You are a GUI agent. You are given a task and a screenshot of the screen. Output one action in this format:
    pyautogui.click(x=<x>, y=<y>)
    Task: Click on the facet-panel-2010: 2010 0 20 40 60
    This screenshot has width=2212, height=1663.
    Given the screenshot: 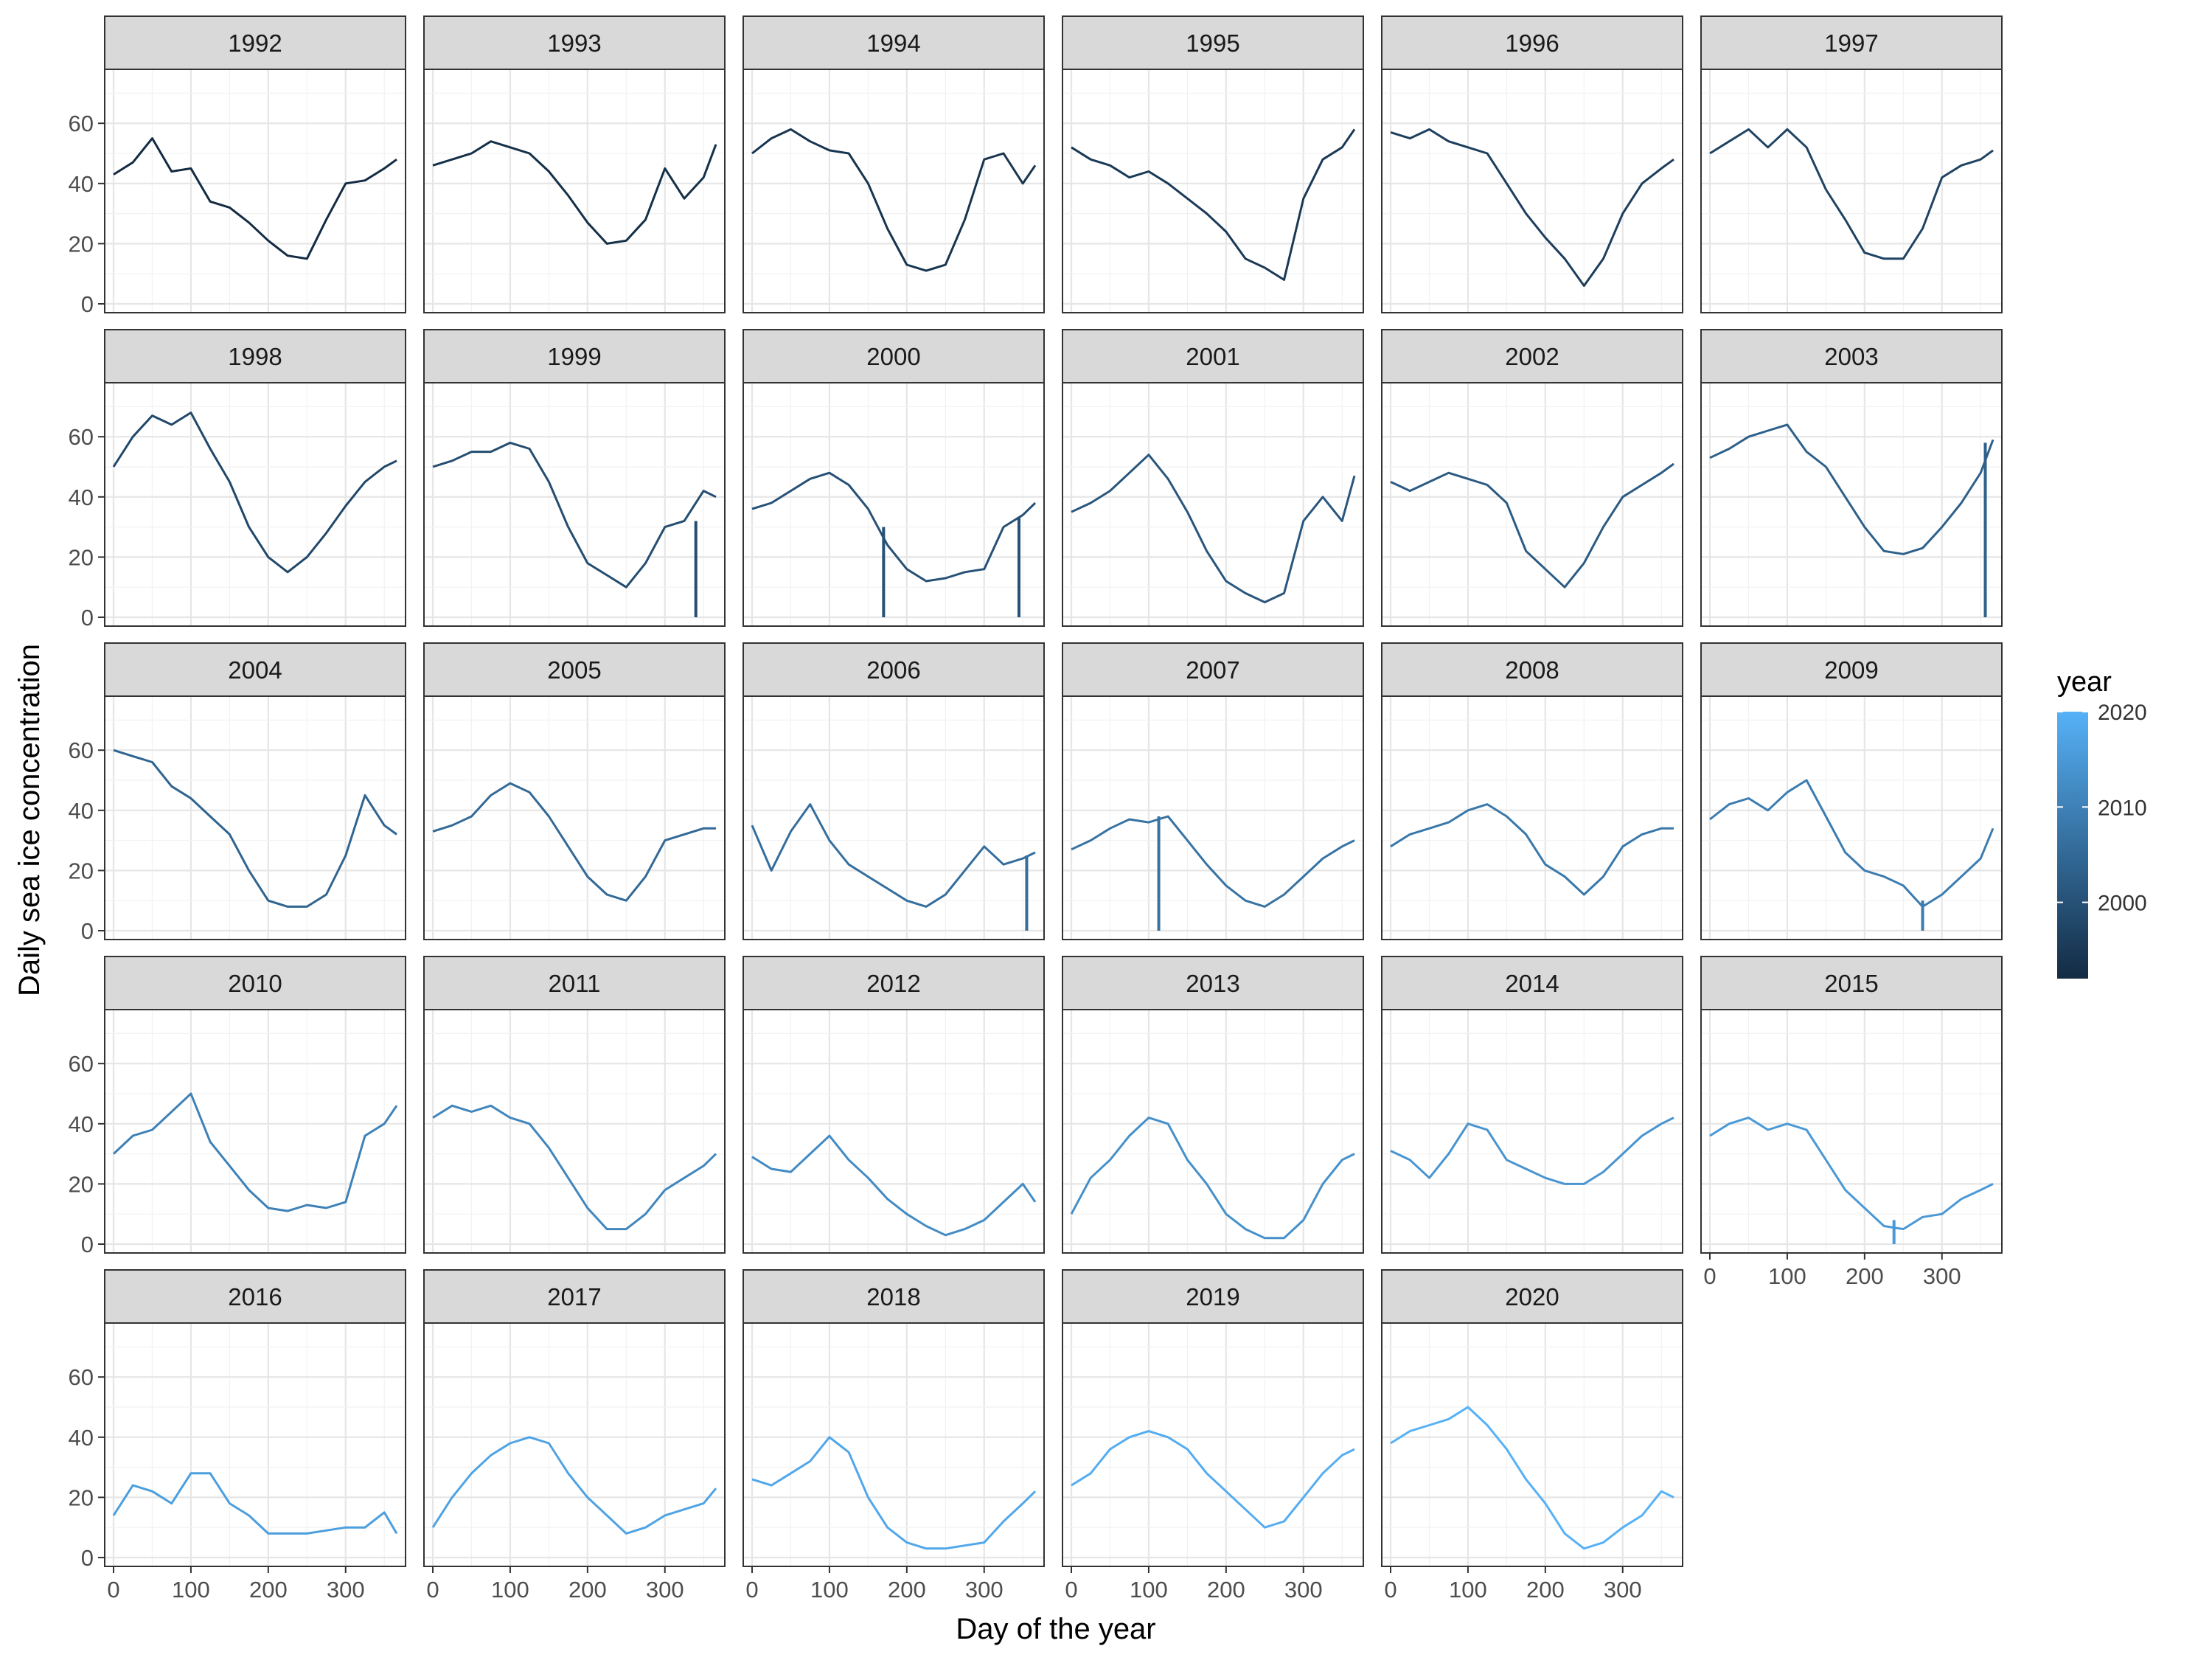 What is the action you would take?
    pyautogui.click(x=237, y=1106)
    